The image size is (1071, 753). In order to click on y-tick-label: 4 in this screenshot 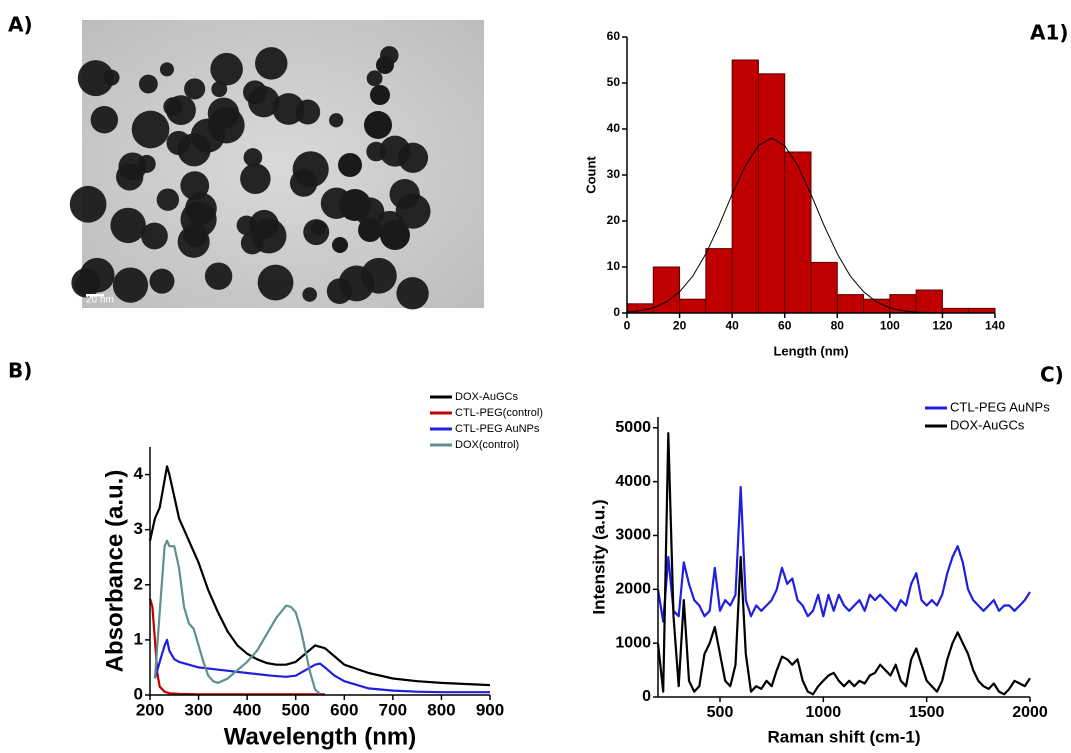, I will do `click(139, 473)`.